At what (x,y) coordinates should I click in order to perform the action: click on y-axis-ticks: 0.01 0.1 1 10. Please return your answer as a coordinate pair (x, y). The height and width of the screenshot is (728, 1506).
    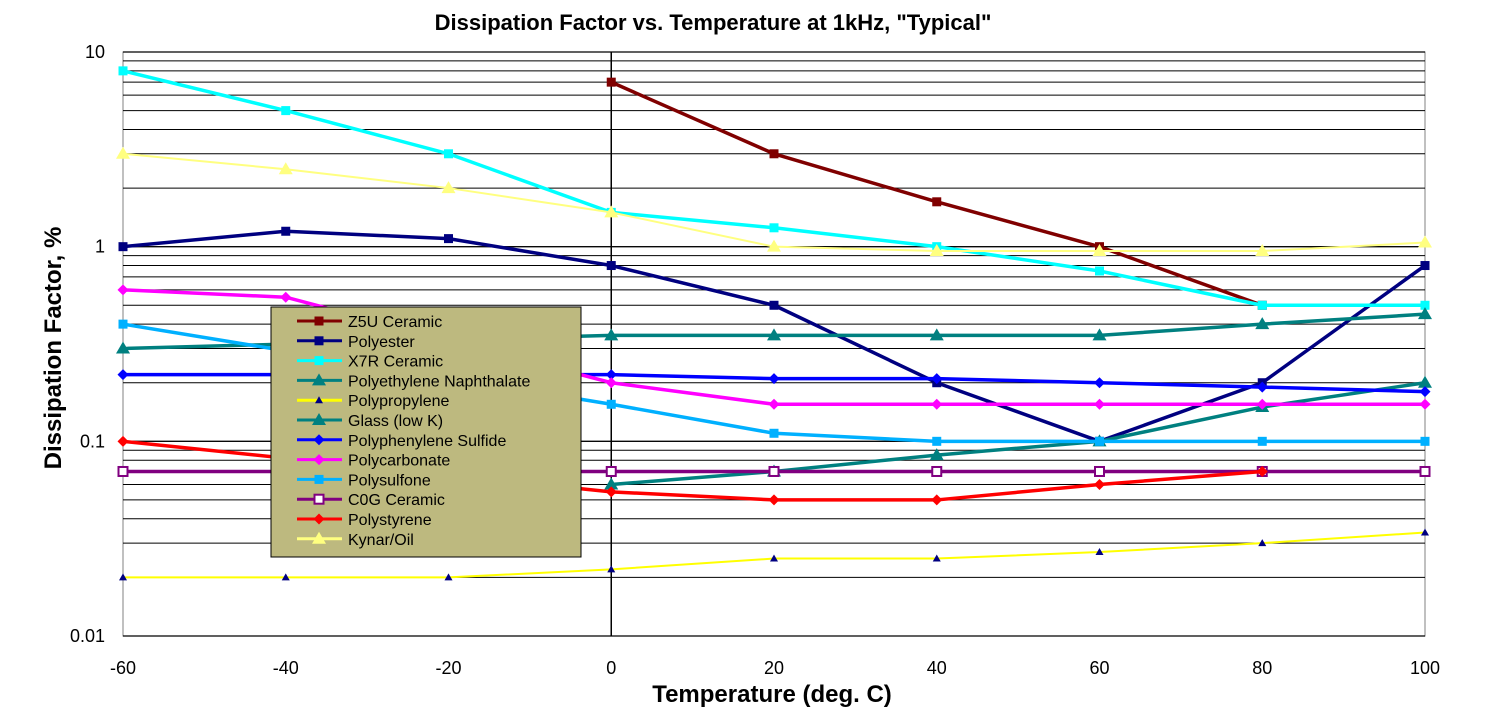
    Looking at the image, I should click on (87, 344).